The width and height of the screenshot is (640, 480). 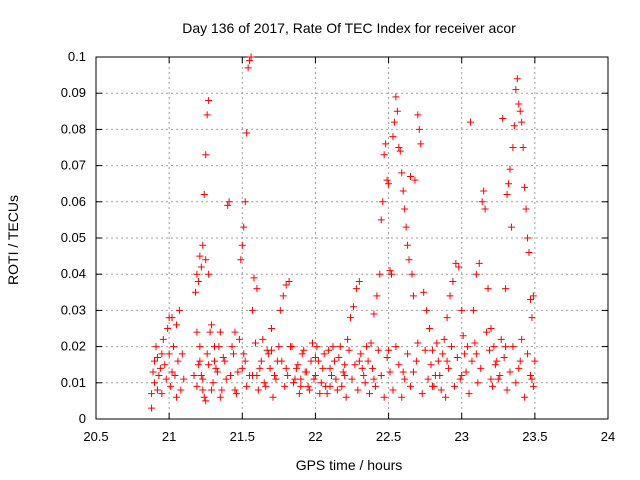 I want to click on y-tick-label: 0.02, so click(x=73, y=346).